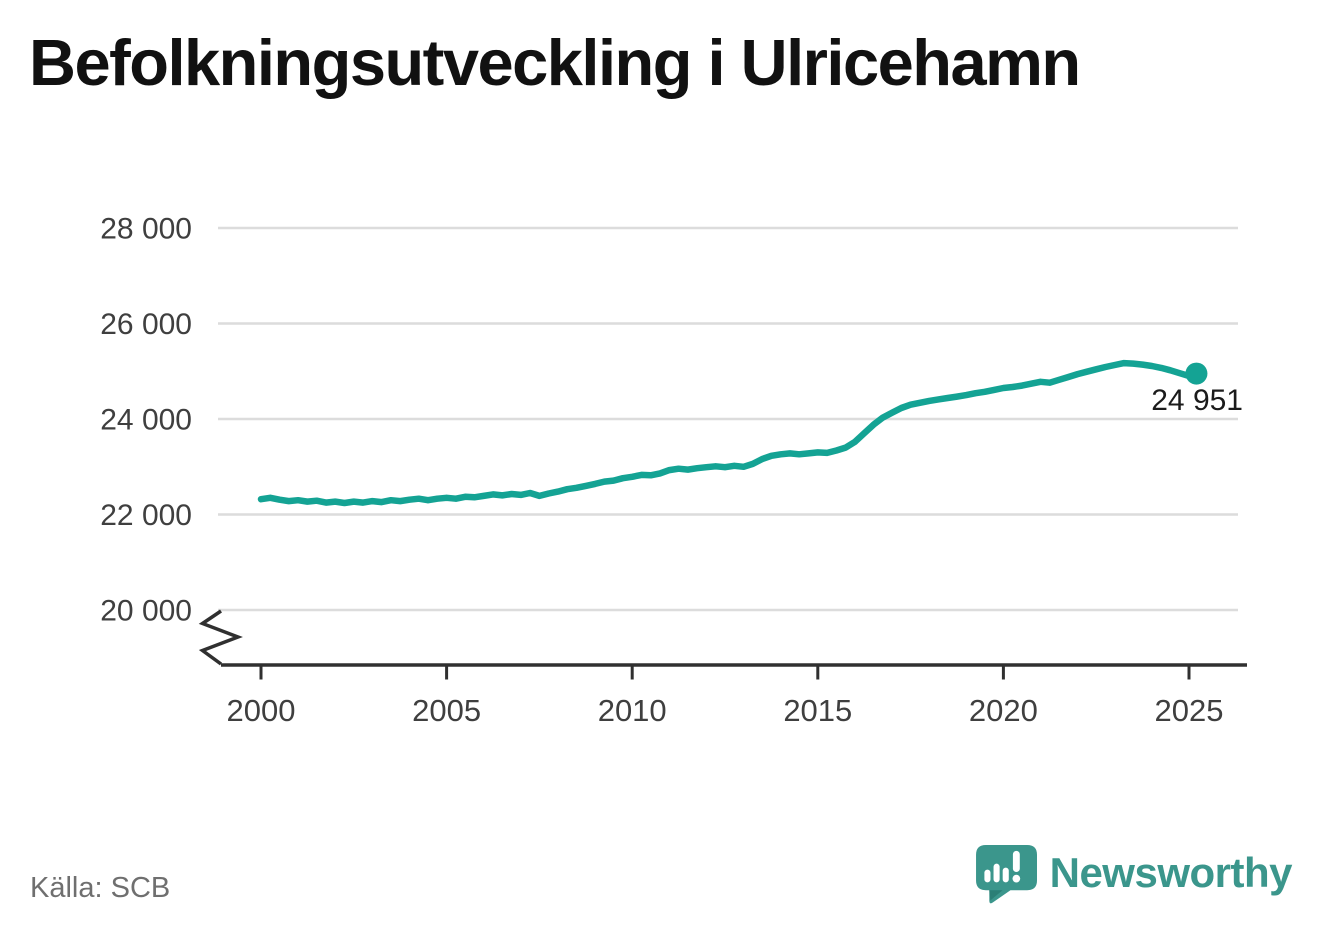  I want to click on y-axis-tick-label: 24 000, so click(146, 420).